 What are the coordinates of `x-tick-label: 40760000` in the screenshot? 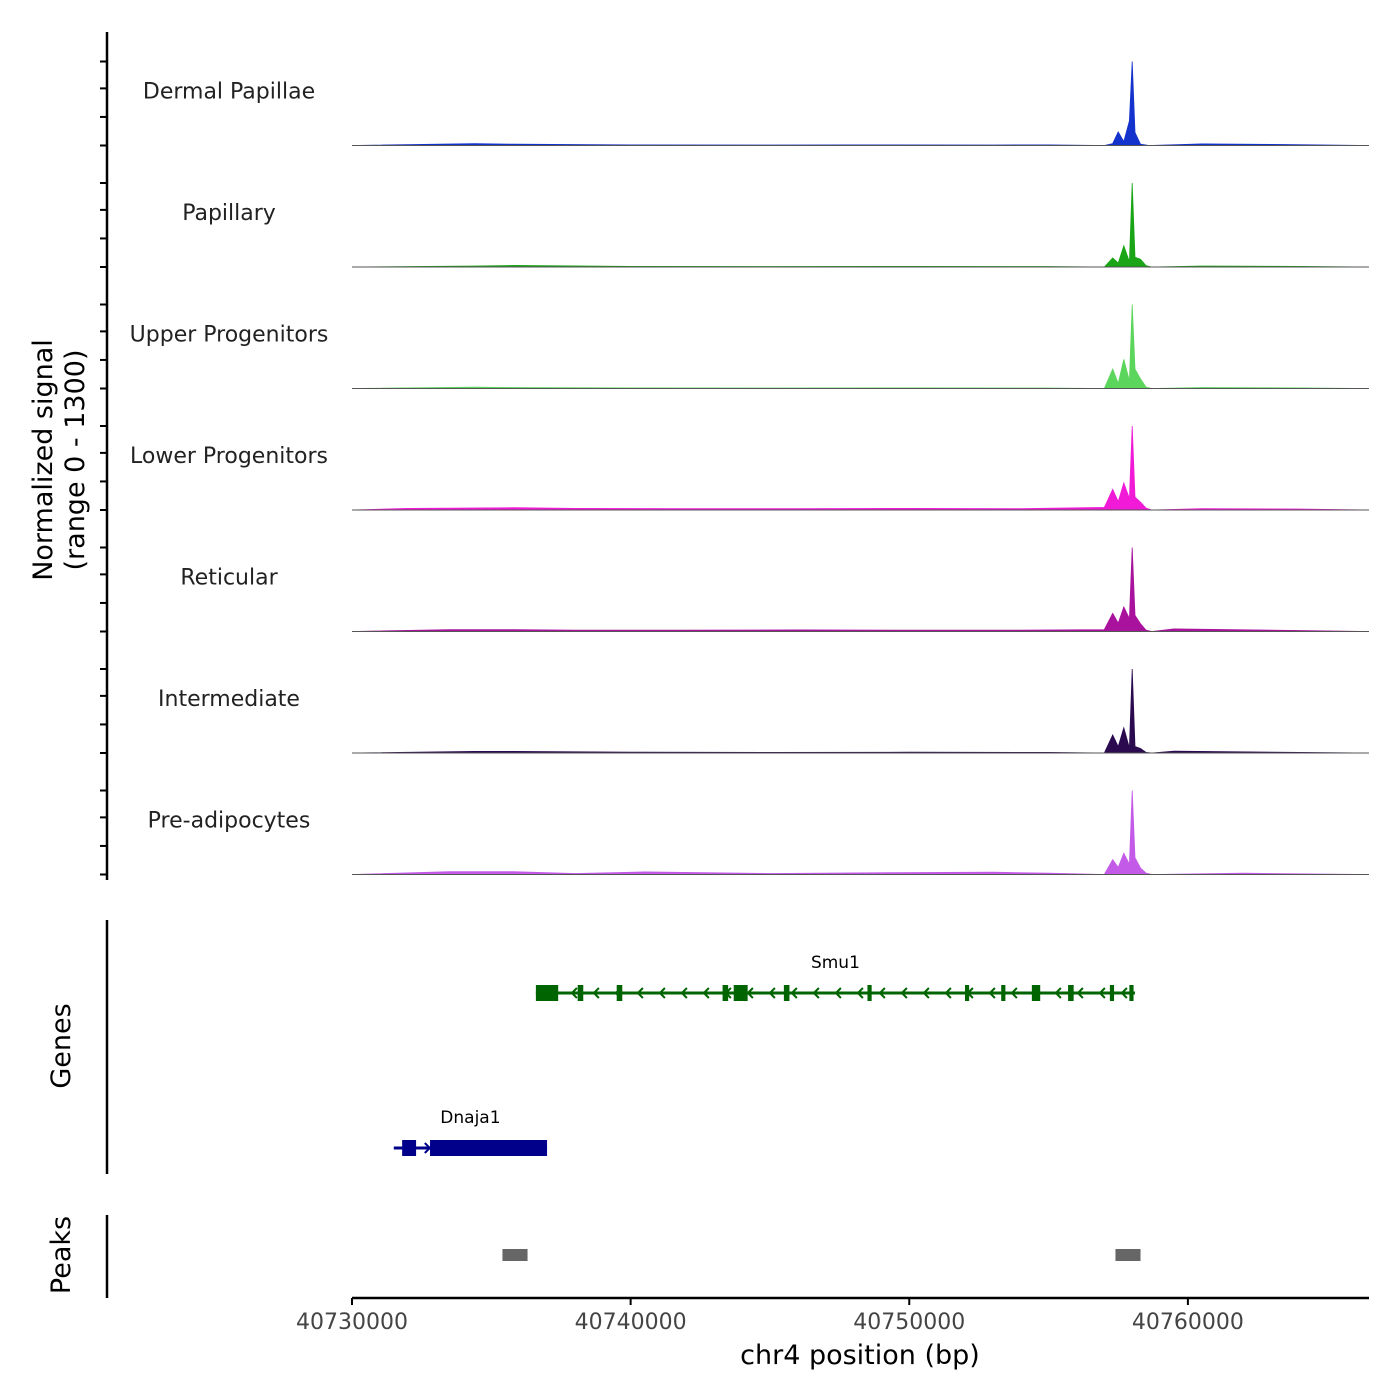 It's located at (1188, 1322).